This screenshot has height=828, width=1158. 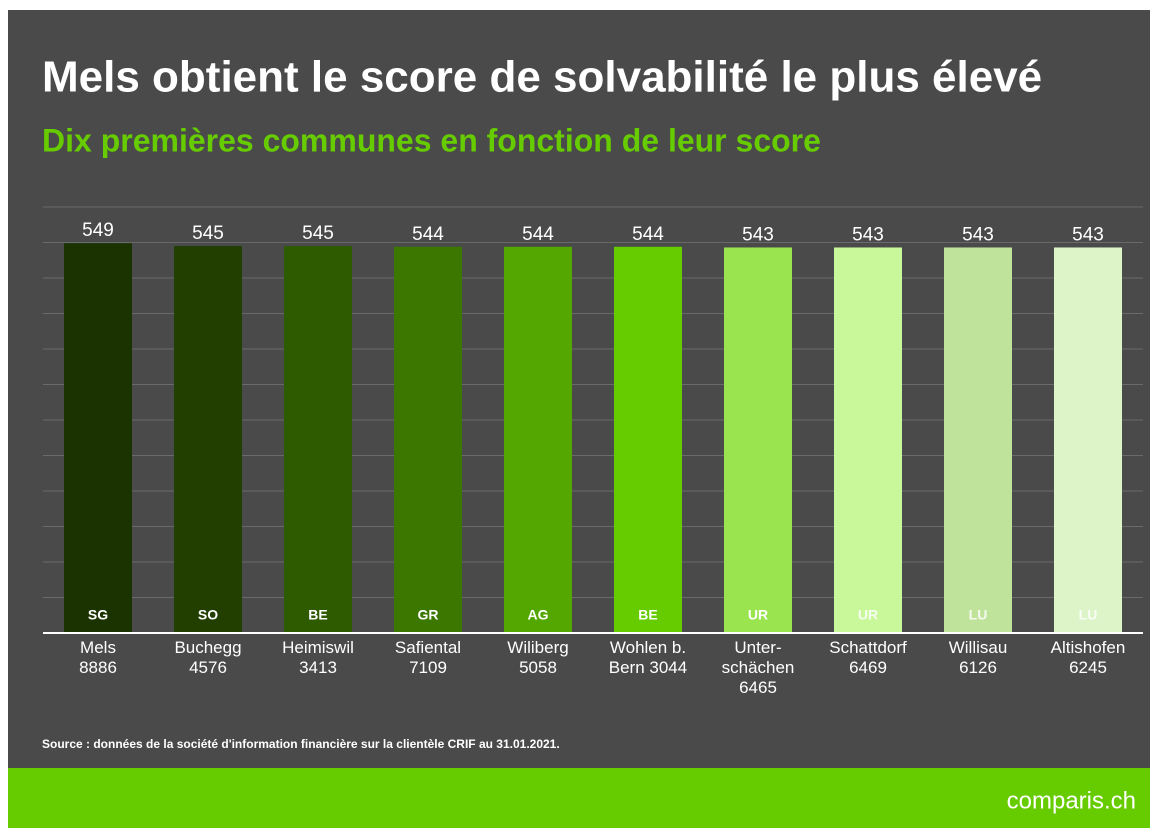 What do you see at coordinates (537, 657) in the screenshot?
I see `x-tick-label: Wiliberg 5058` at bounding box center [537, 657].